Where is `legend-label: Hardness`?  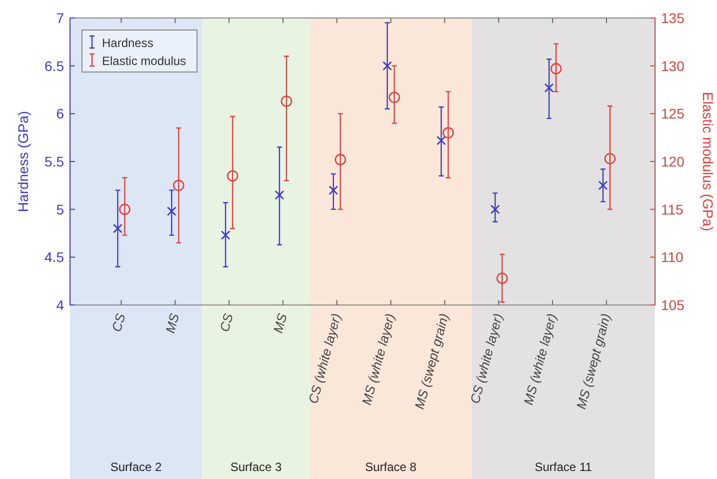
legend-label: Hardness is located at coordinates (128, 43).